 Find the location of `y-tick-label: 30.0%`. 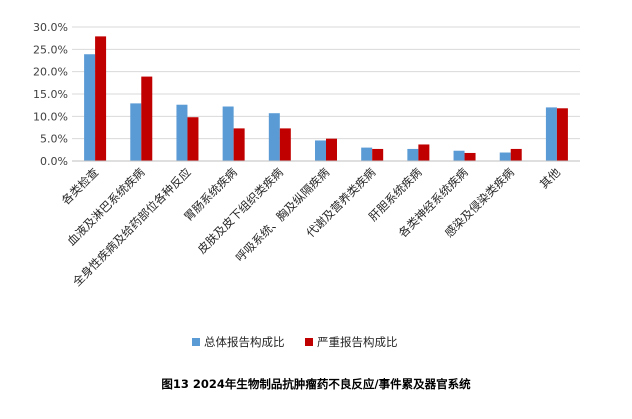

y-tick-label: 30.0% is located at coordinates (50, 27).